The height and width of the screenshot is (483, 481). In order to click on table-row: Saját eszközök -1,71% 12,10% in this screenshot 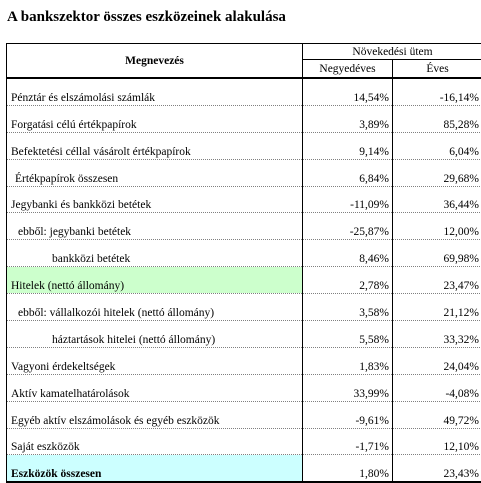, I will do `click(244, 441)`.